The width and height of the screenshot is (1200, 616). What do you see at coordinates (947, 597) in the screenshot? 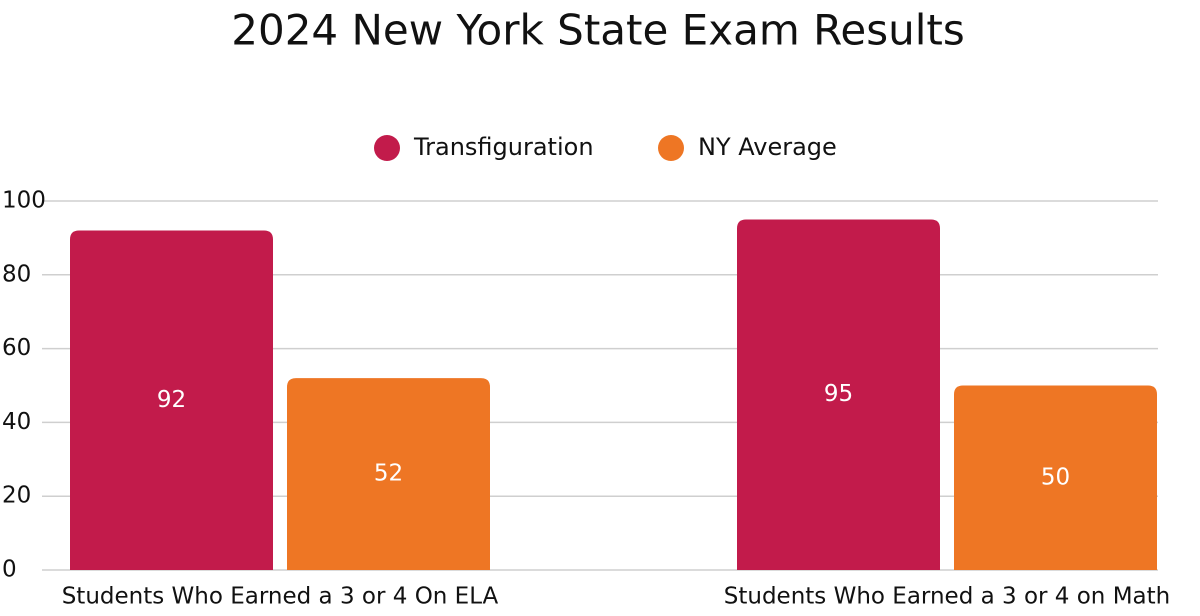
I see `x-tick-label: Students Who Earned a 3 or 4 on Math` at bounding box center [947, 597].